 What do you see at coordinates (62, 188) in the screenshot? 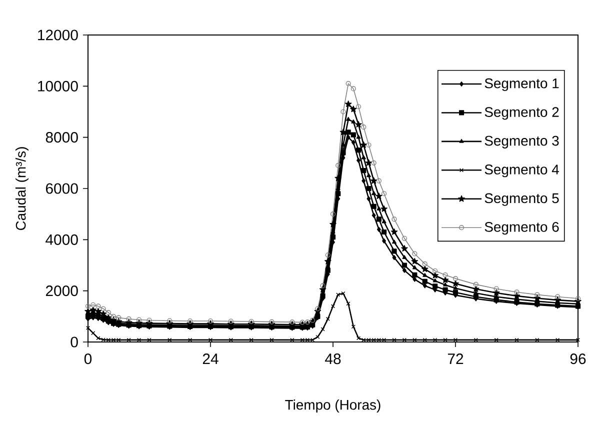
I see `y-tick-label: 6000` at bounding box center [62, 188].